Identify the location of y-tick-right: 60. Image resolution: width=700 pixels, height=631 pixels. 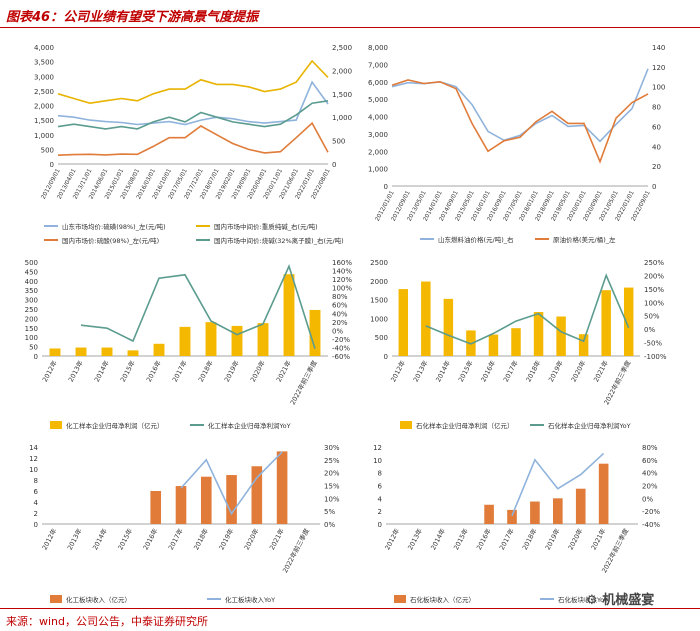
(656, 127).